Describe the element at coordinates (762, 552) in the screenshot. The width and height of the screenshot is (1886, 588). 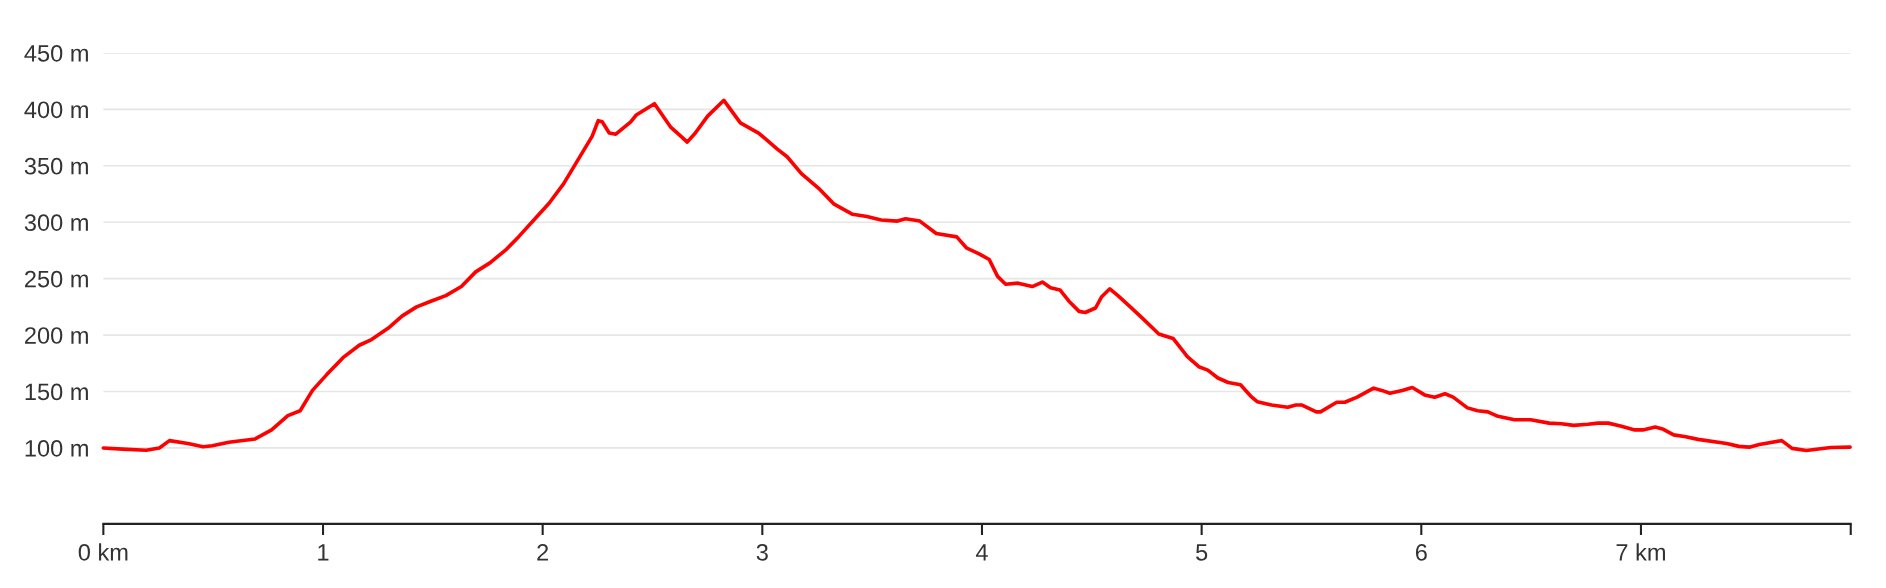
I see `x-tick-label: 3` at that location.